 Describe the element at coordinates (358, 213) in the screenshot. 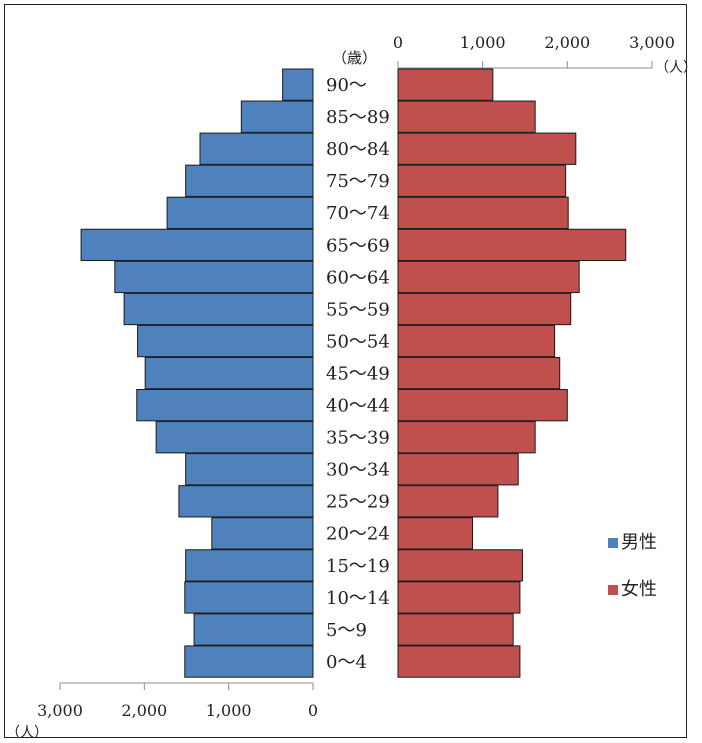

I see `age-group-label: 70〜74` at that location.